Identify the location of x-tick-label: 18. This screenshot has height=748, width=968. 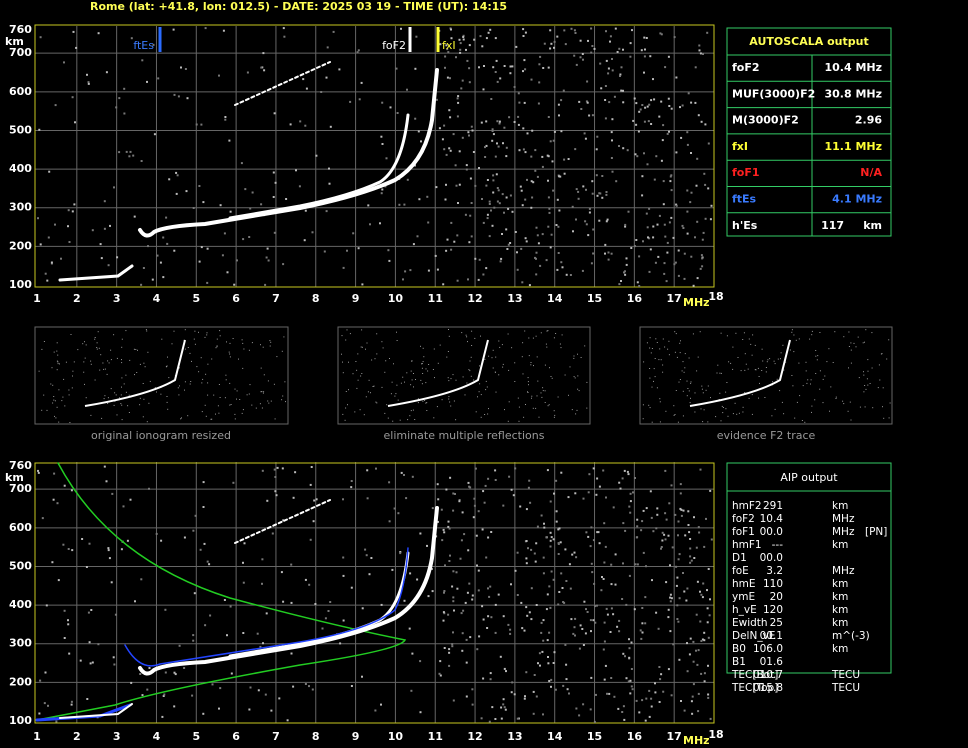
(715, 734).